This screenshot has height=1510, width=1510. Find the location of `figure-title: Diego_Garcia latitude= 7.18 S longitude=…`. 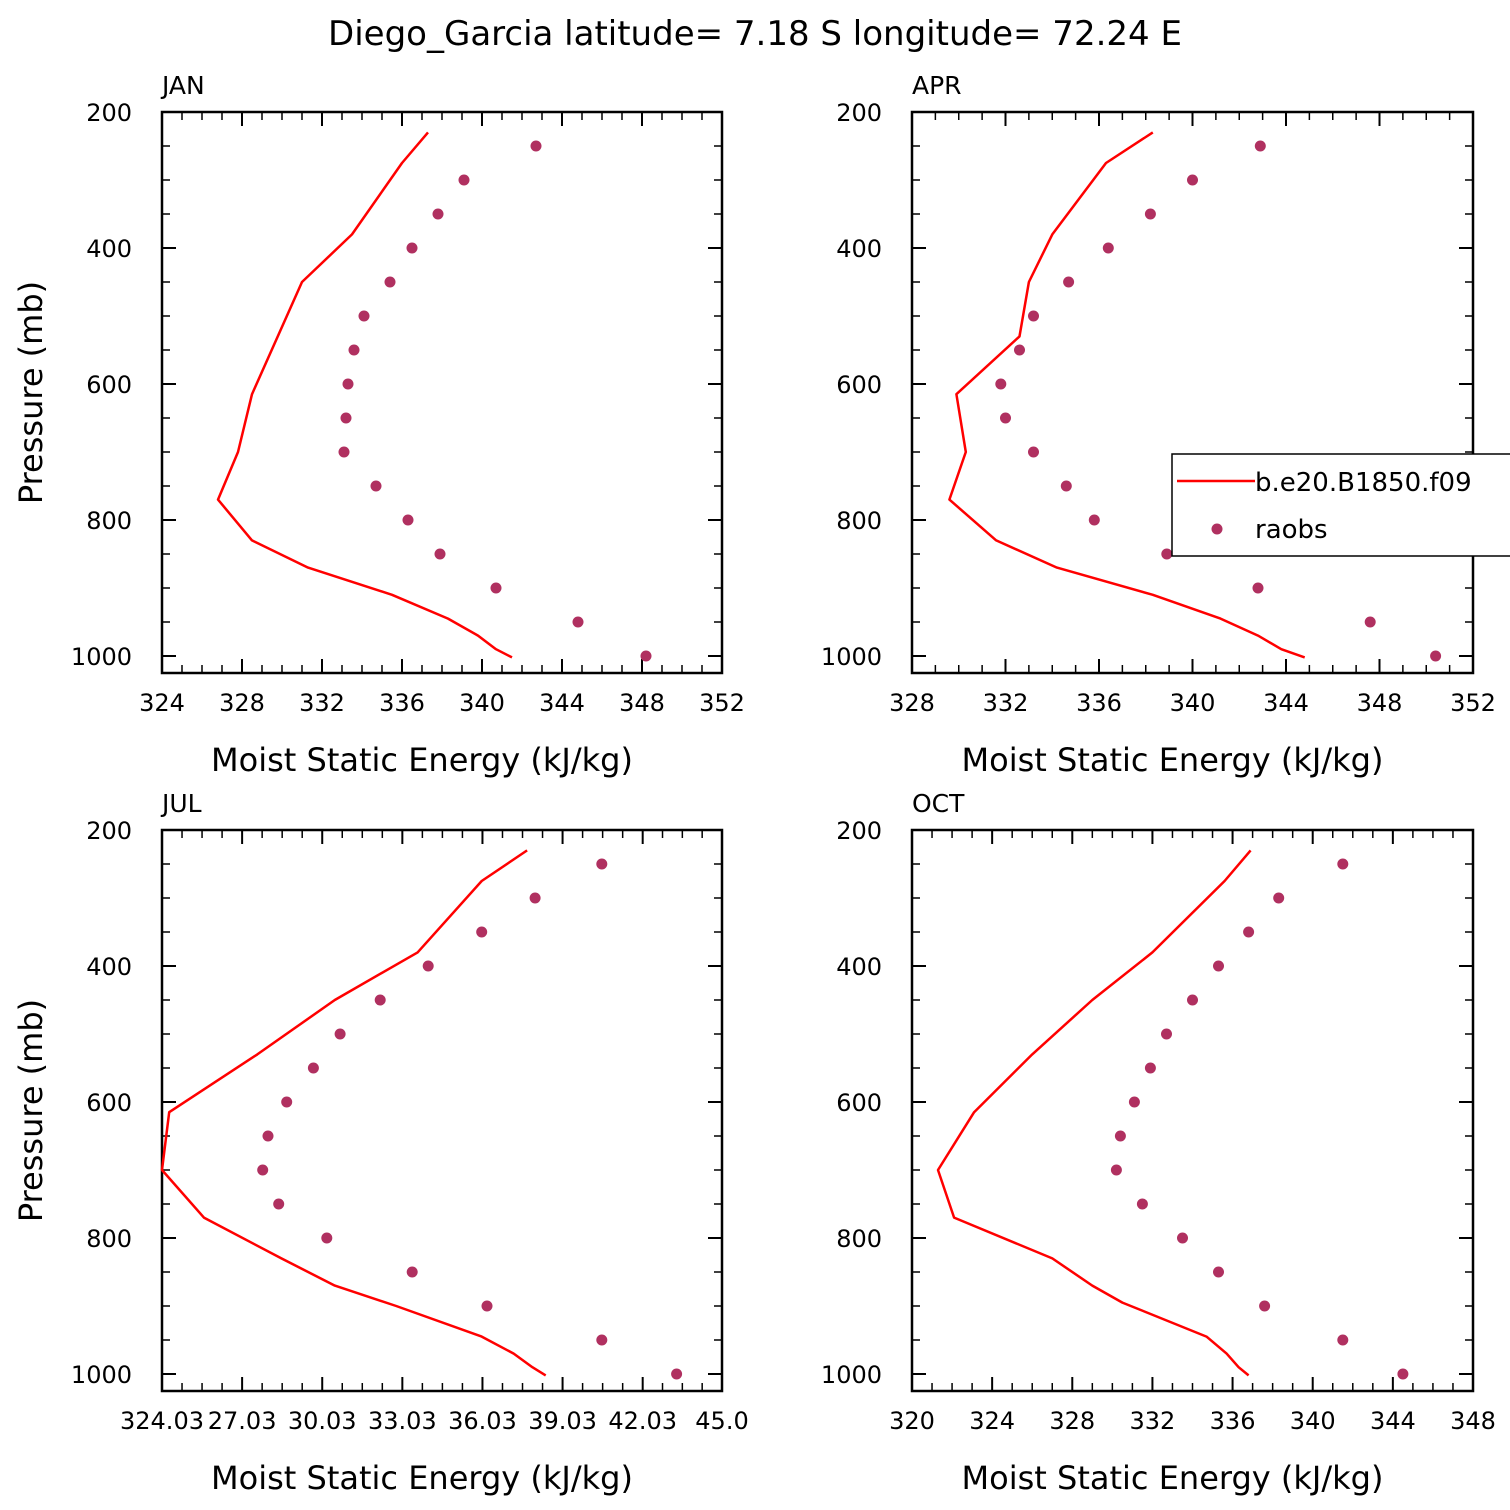

figure-title: Diego_Garcia latitude= 7.18 S longitude=… is located at coordinates (755, 34).